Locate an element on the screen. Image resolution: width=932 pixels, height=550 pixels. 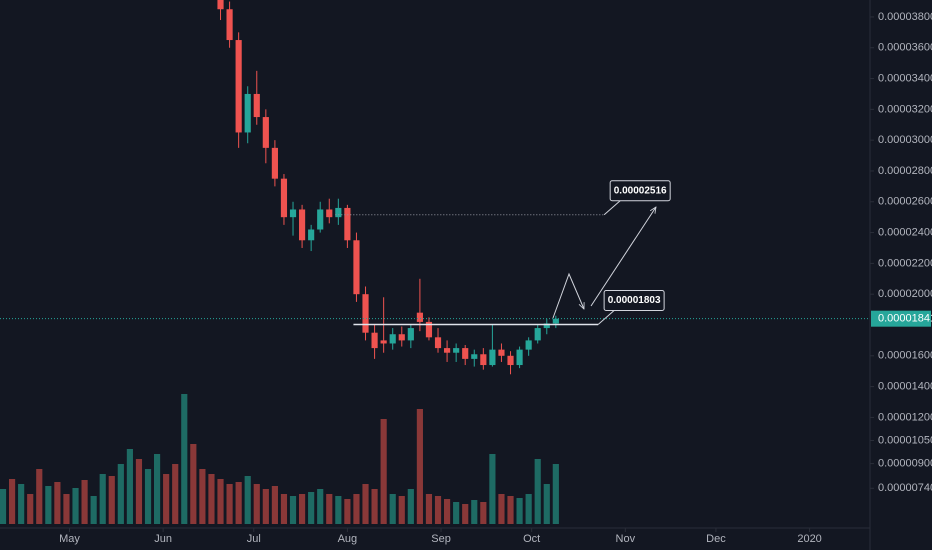
y-tick-label: 0.00003200 is located at coordinates (905, 109).